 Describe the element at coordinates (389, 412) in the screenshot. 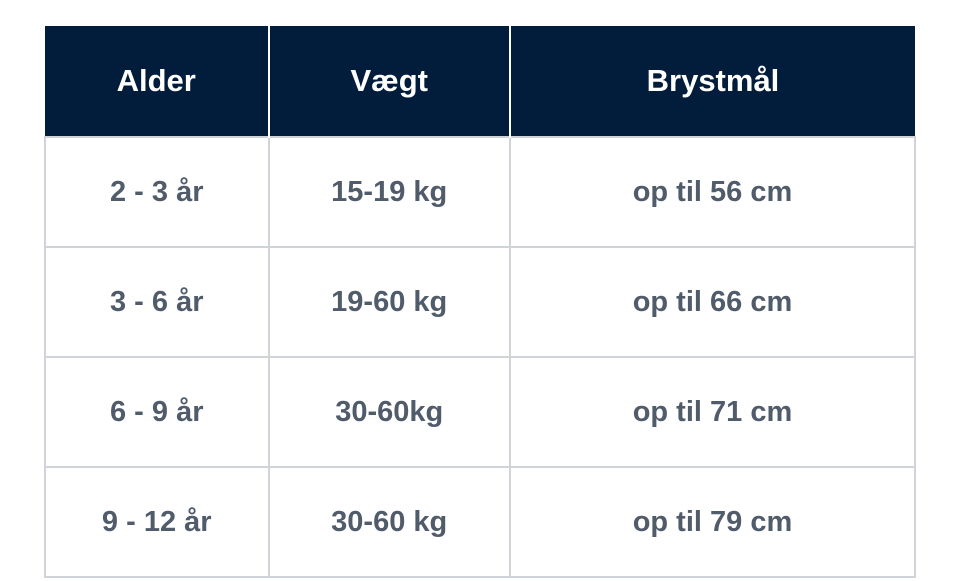

I see `cell-weight: 30-60kg` at that location.